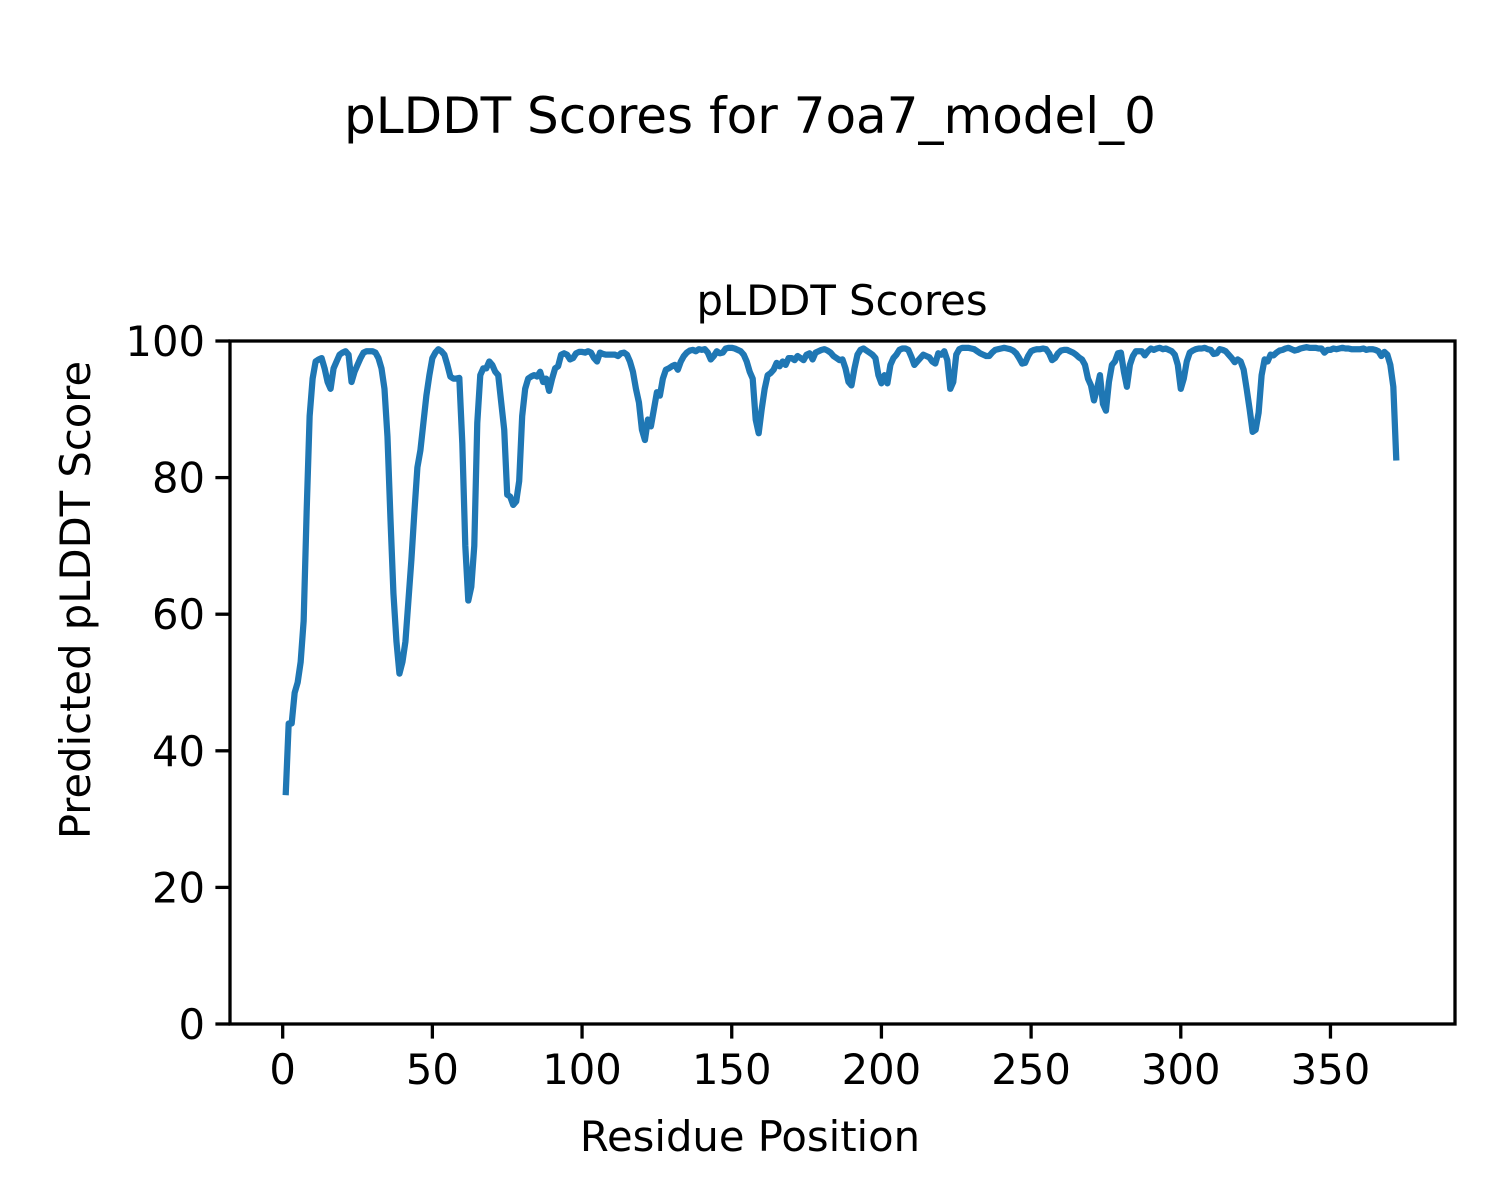 This screenshot has height=1200, width=1500. Describe the element at coordinates (191, 1024) in the screenshot. I see `y-tick-label: 0` at that location.